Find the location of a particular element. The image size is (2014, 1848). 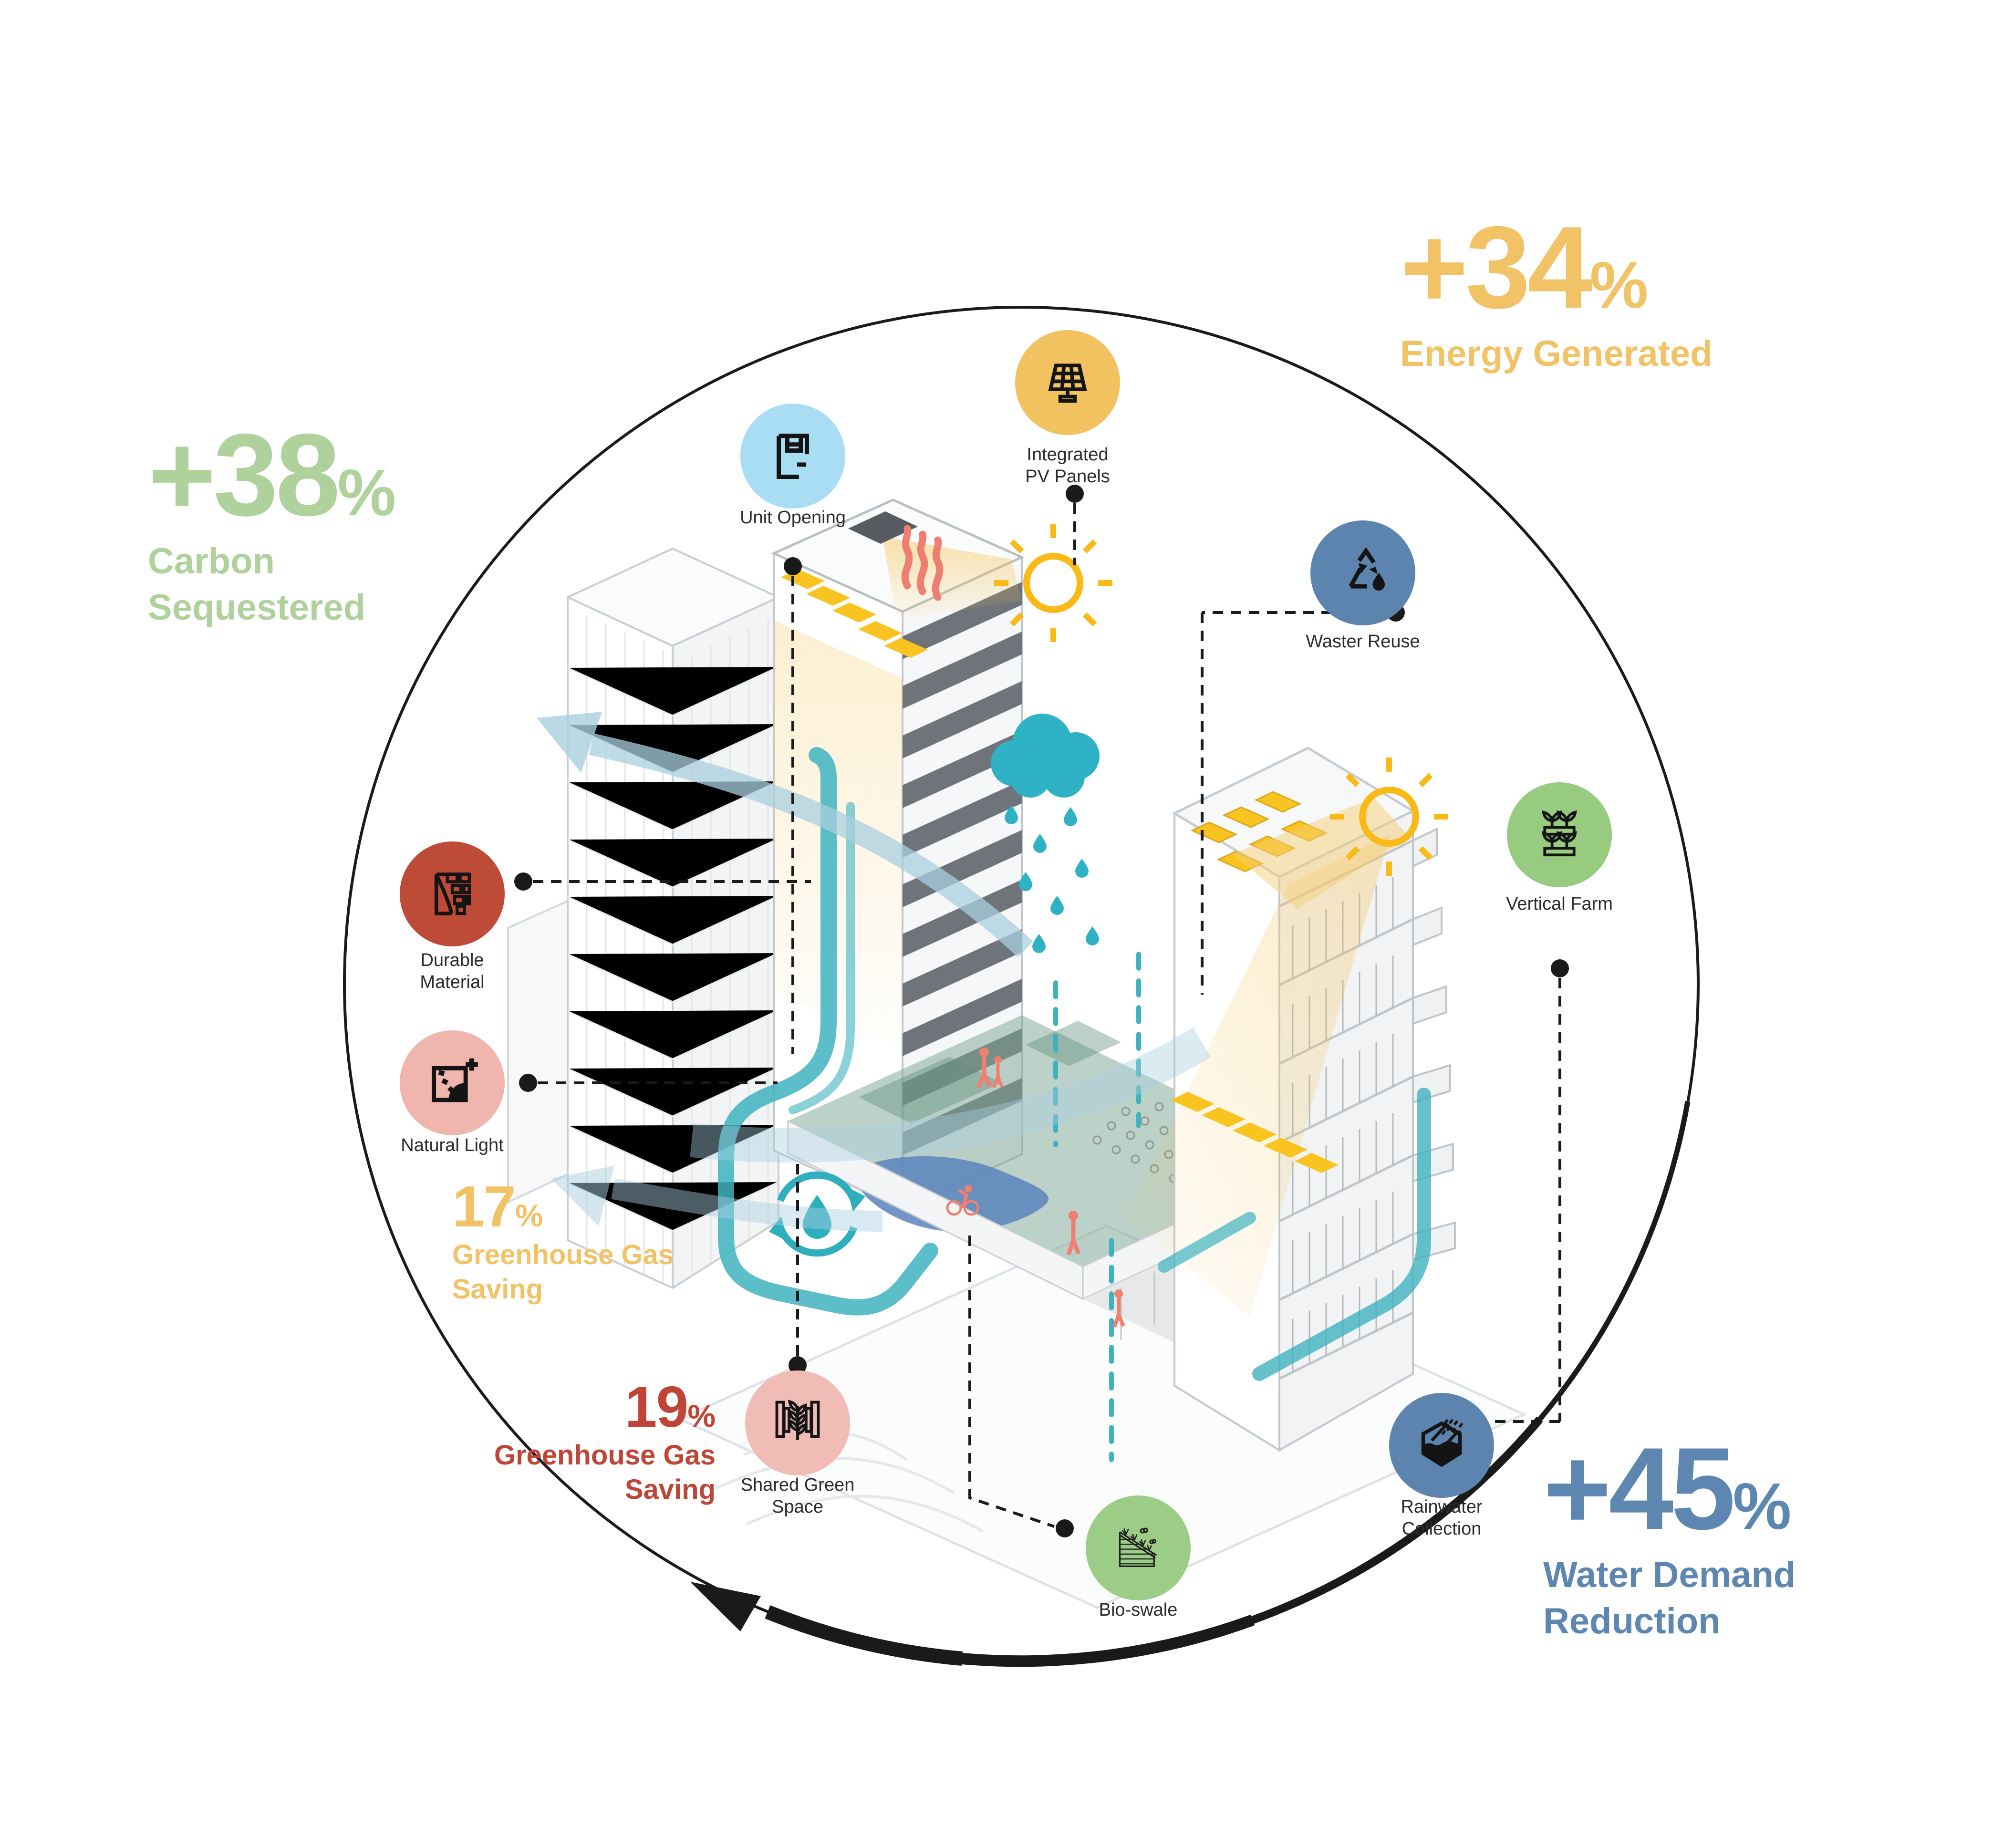

badge-rainwater-collection is located at coordinates (1441, 1445).